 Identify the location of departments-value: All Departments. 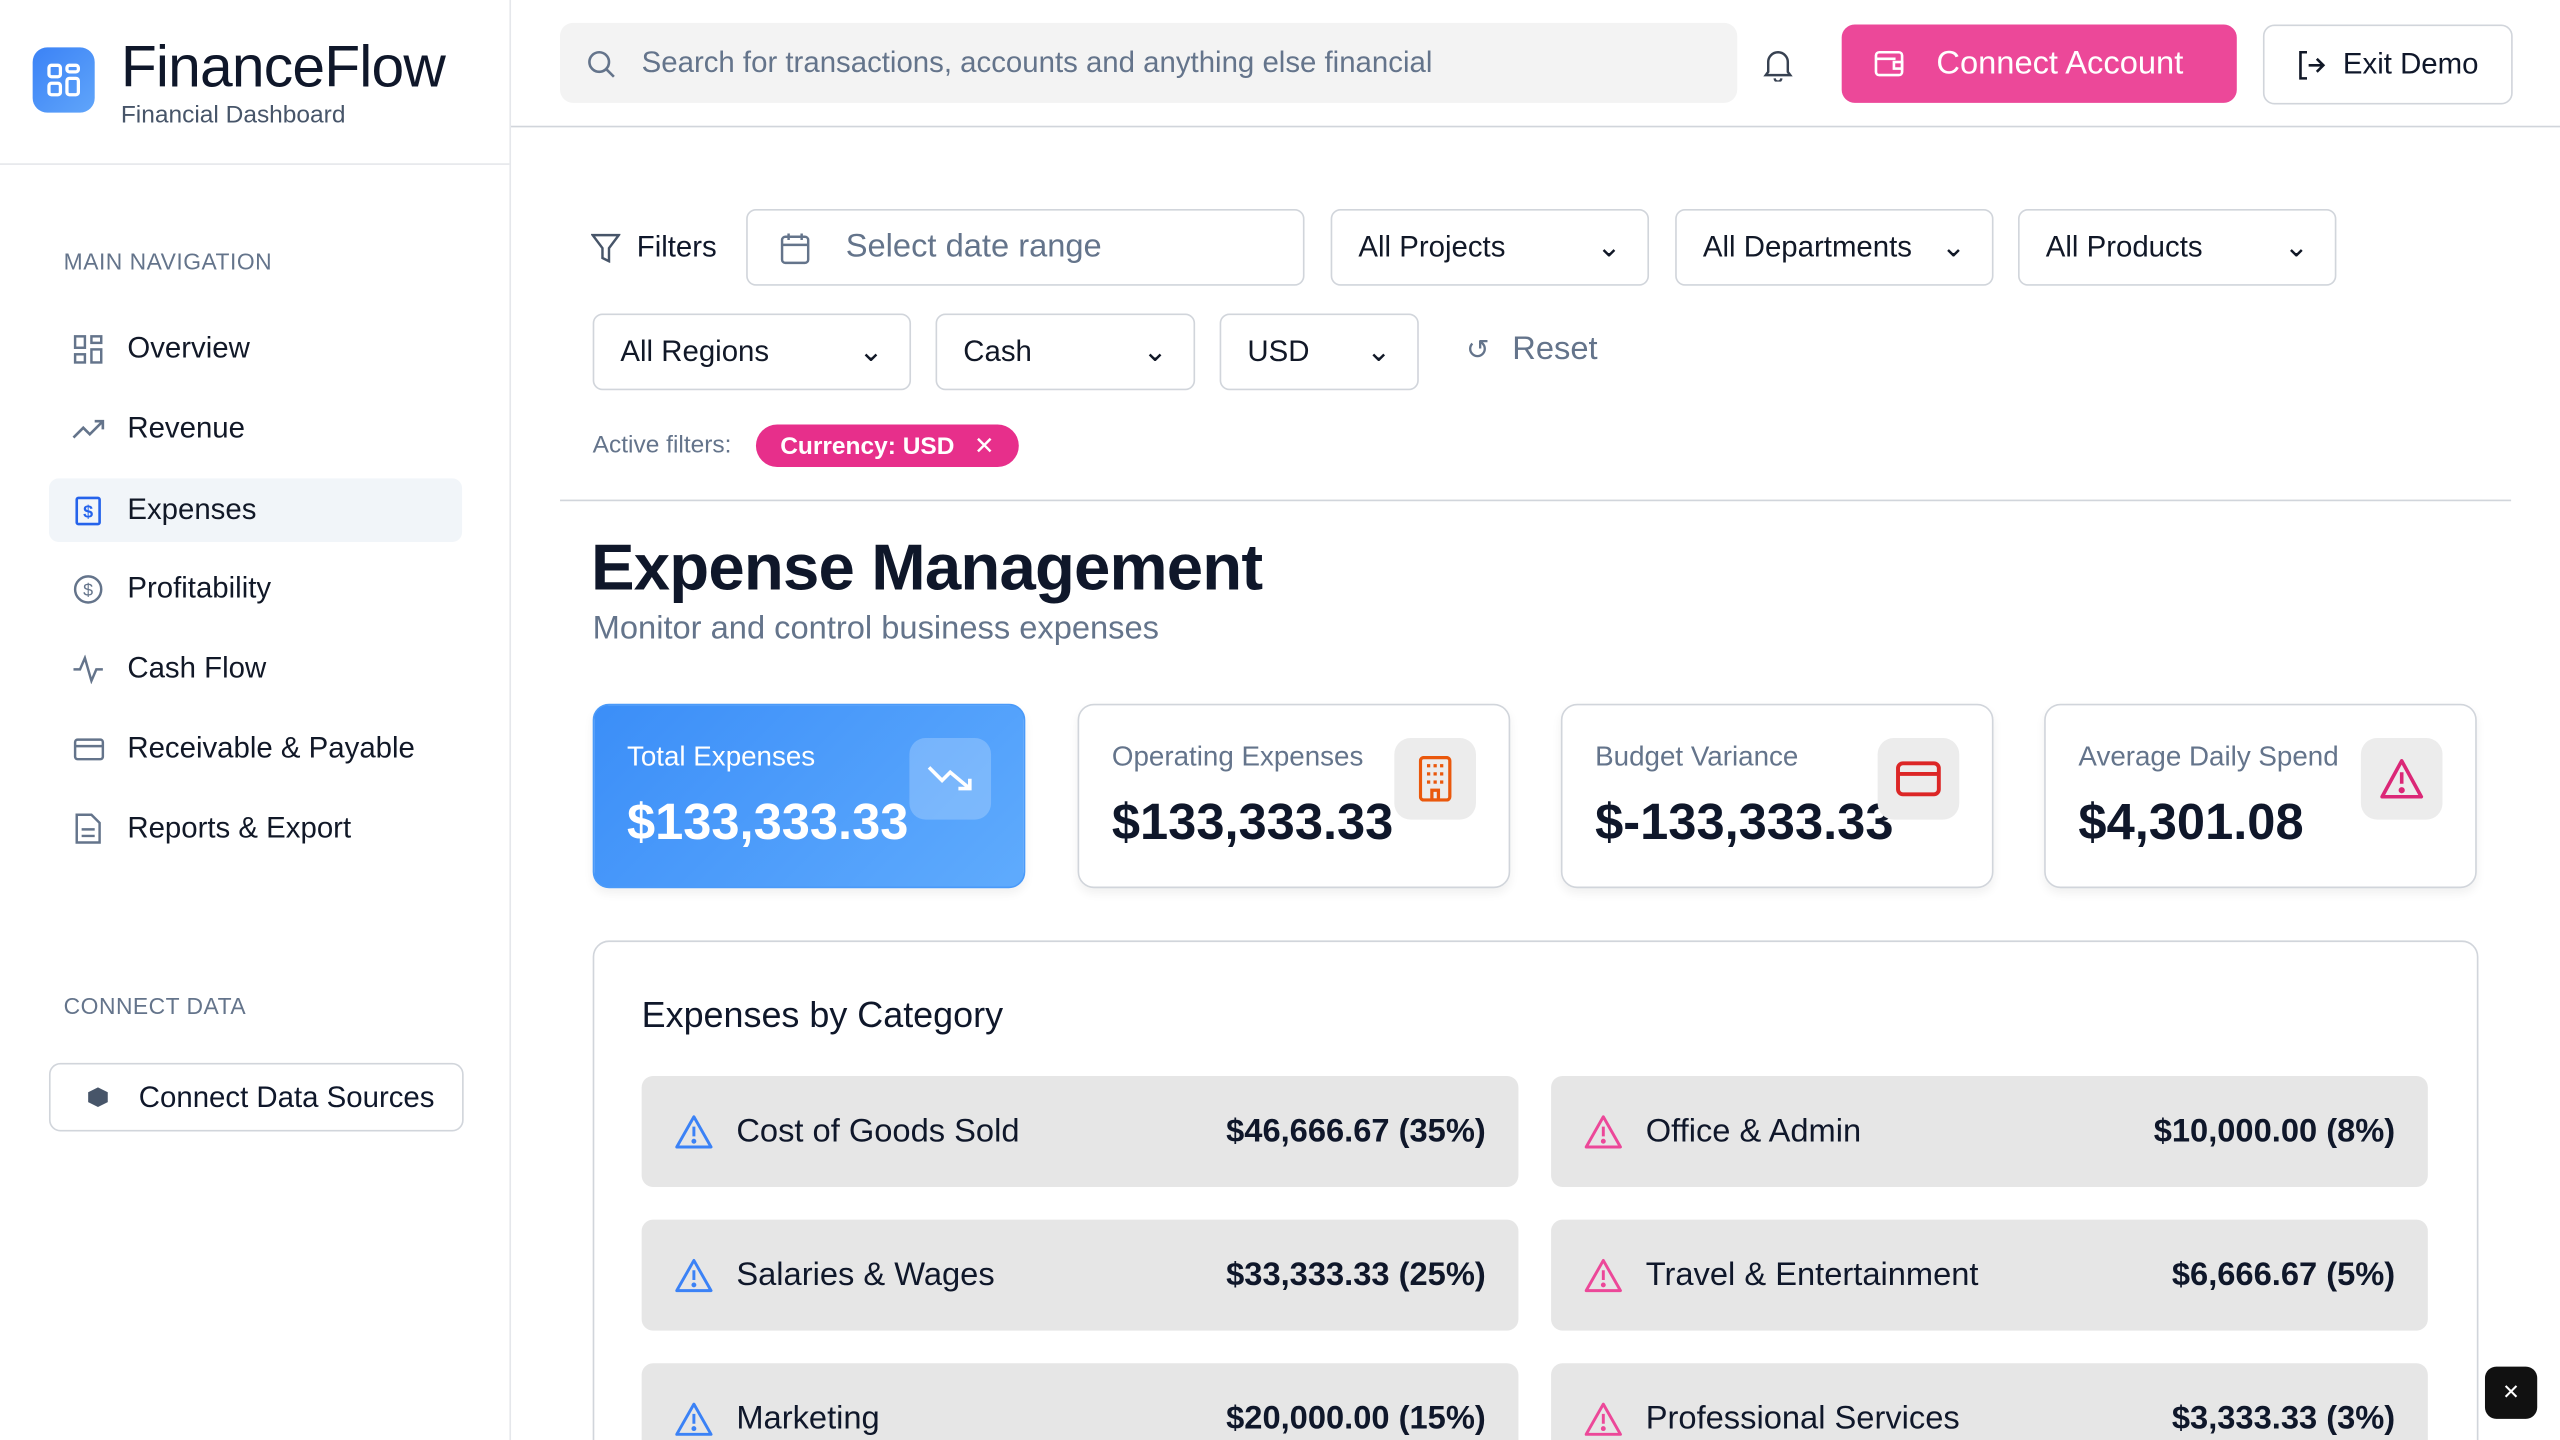
(1807, 246).